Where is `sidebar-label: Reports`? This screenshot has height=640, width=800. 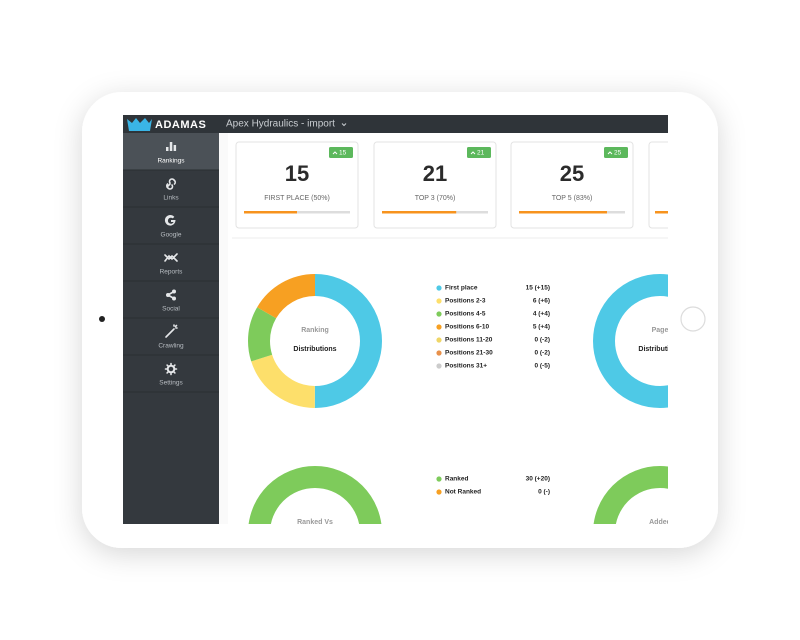
sidebar-label: Reports is located at coordinates (172, 272).